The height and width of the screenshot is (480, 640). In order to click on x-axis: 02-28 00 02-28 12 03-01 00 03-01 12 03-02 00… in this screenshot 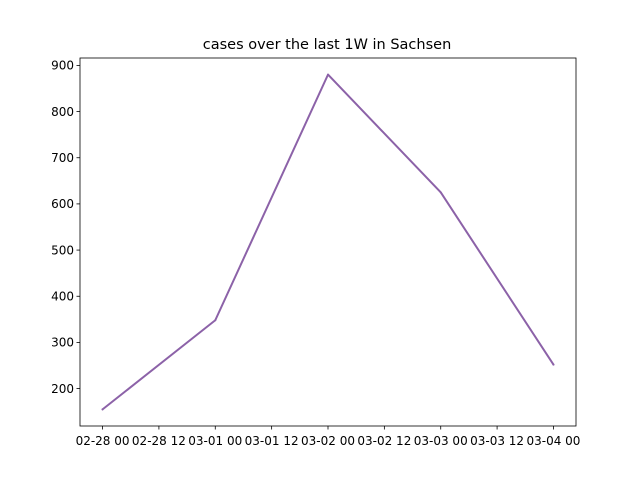, I will do `click(328, 437)`.